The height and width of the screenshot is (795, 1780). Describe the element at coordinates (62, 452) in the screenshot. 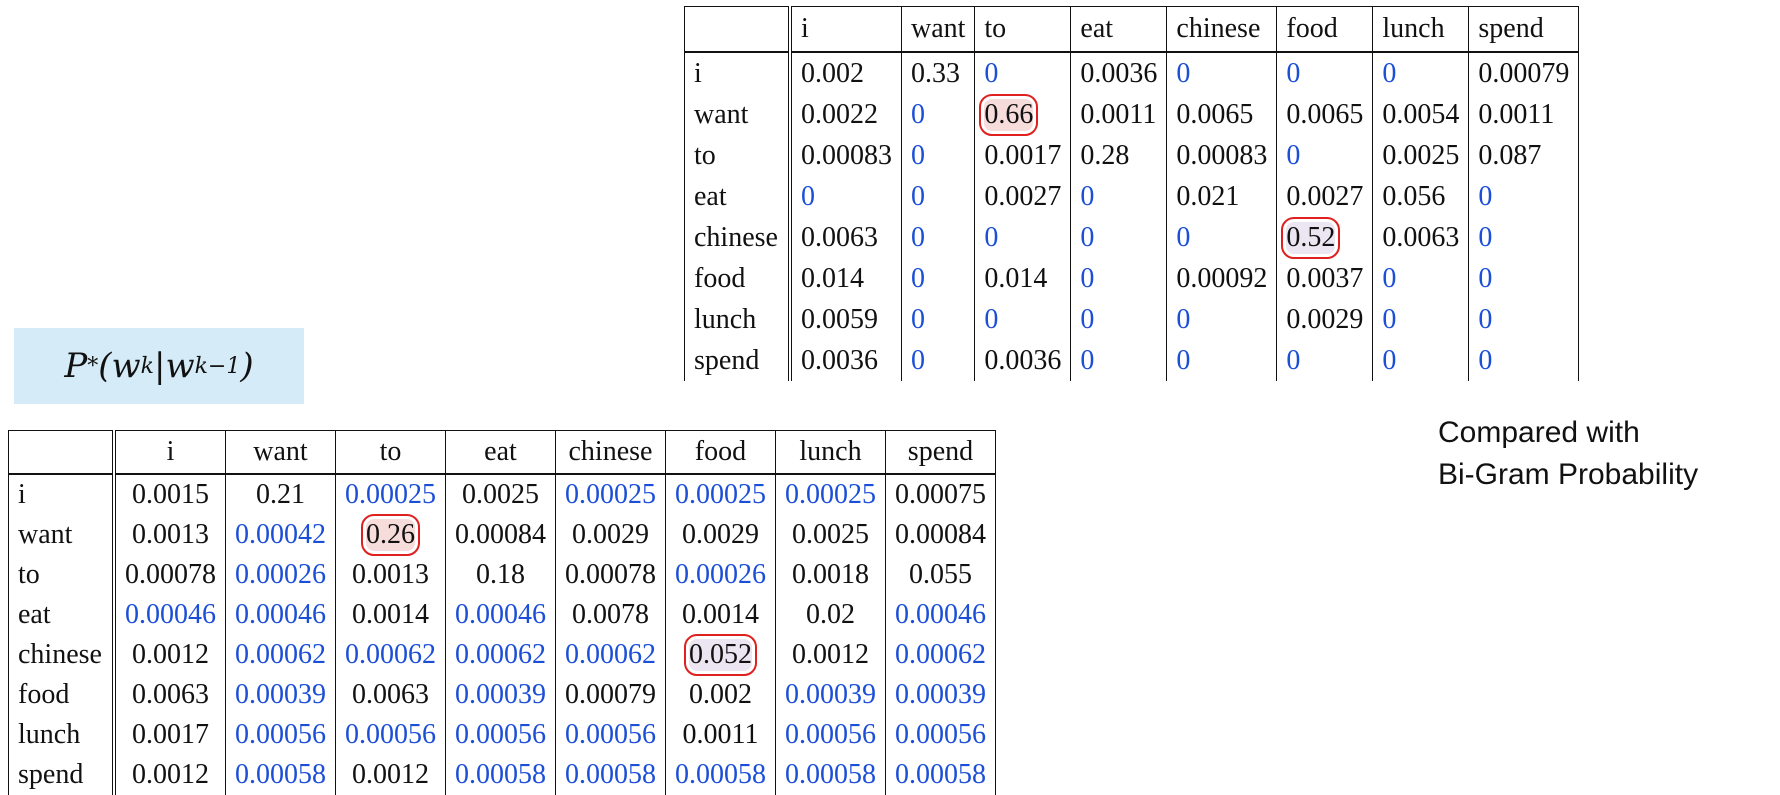

I see `corner-cell` at that location.